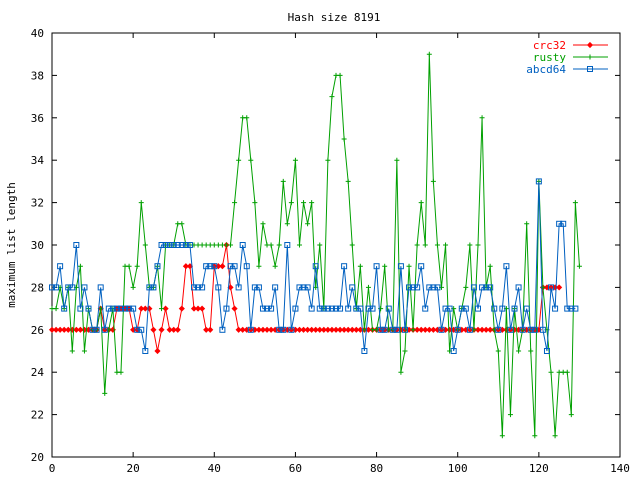 The width and height of the screenshot is (640, 480). What do you see at coordinates (37, 457) in the screenshot?
I see `y-tick-label: 20` at bounding box center [37, 457].